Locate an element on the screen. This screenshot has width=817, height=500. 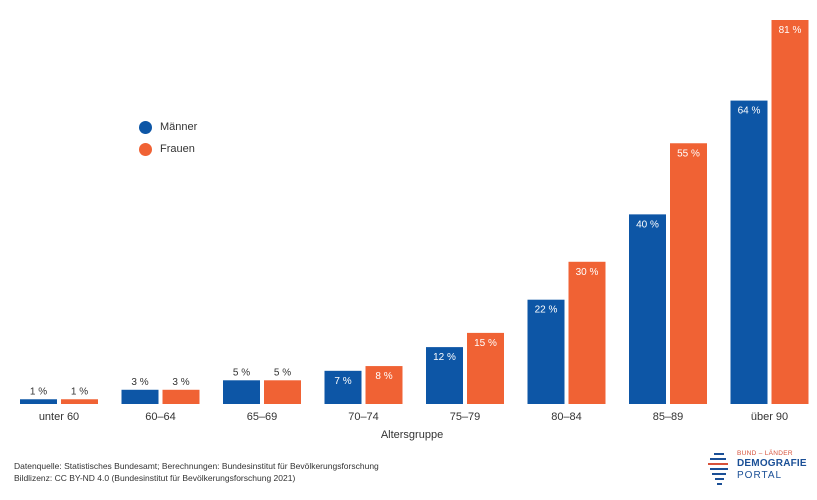
data-label-maenner: 22 % is located at coordinates (546, 310).